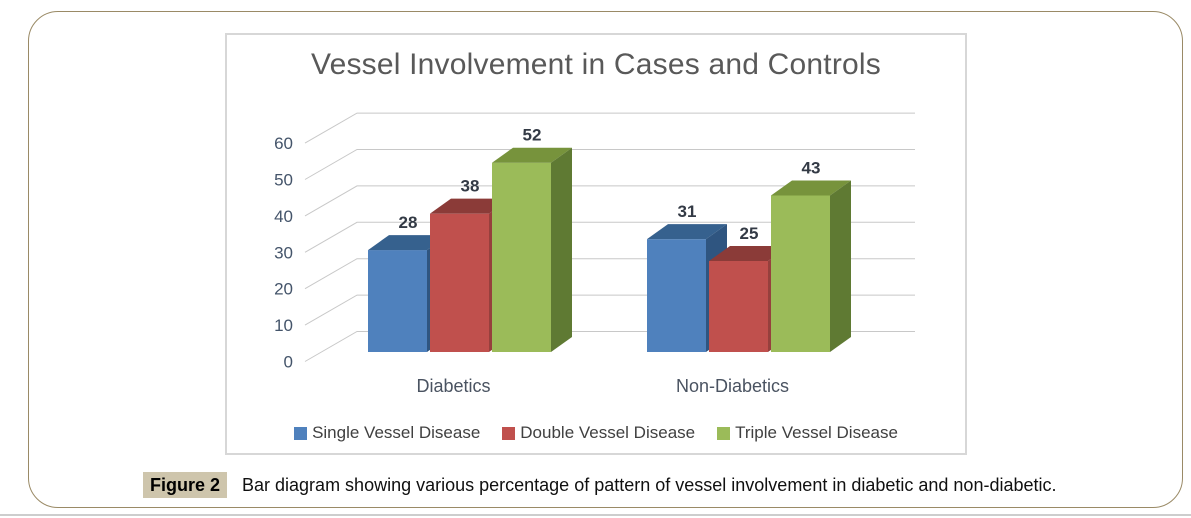  I want to click on data-label-non-diabetics-single-vessel-disease: 31, so click(687, 211).